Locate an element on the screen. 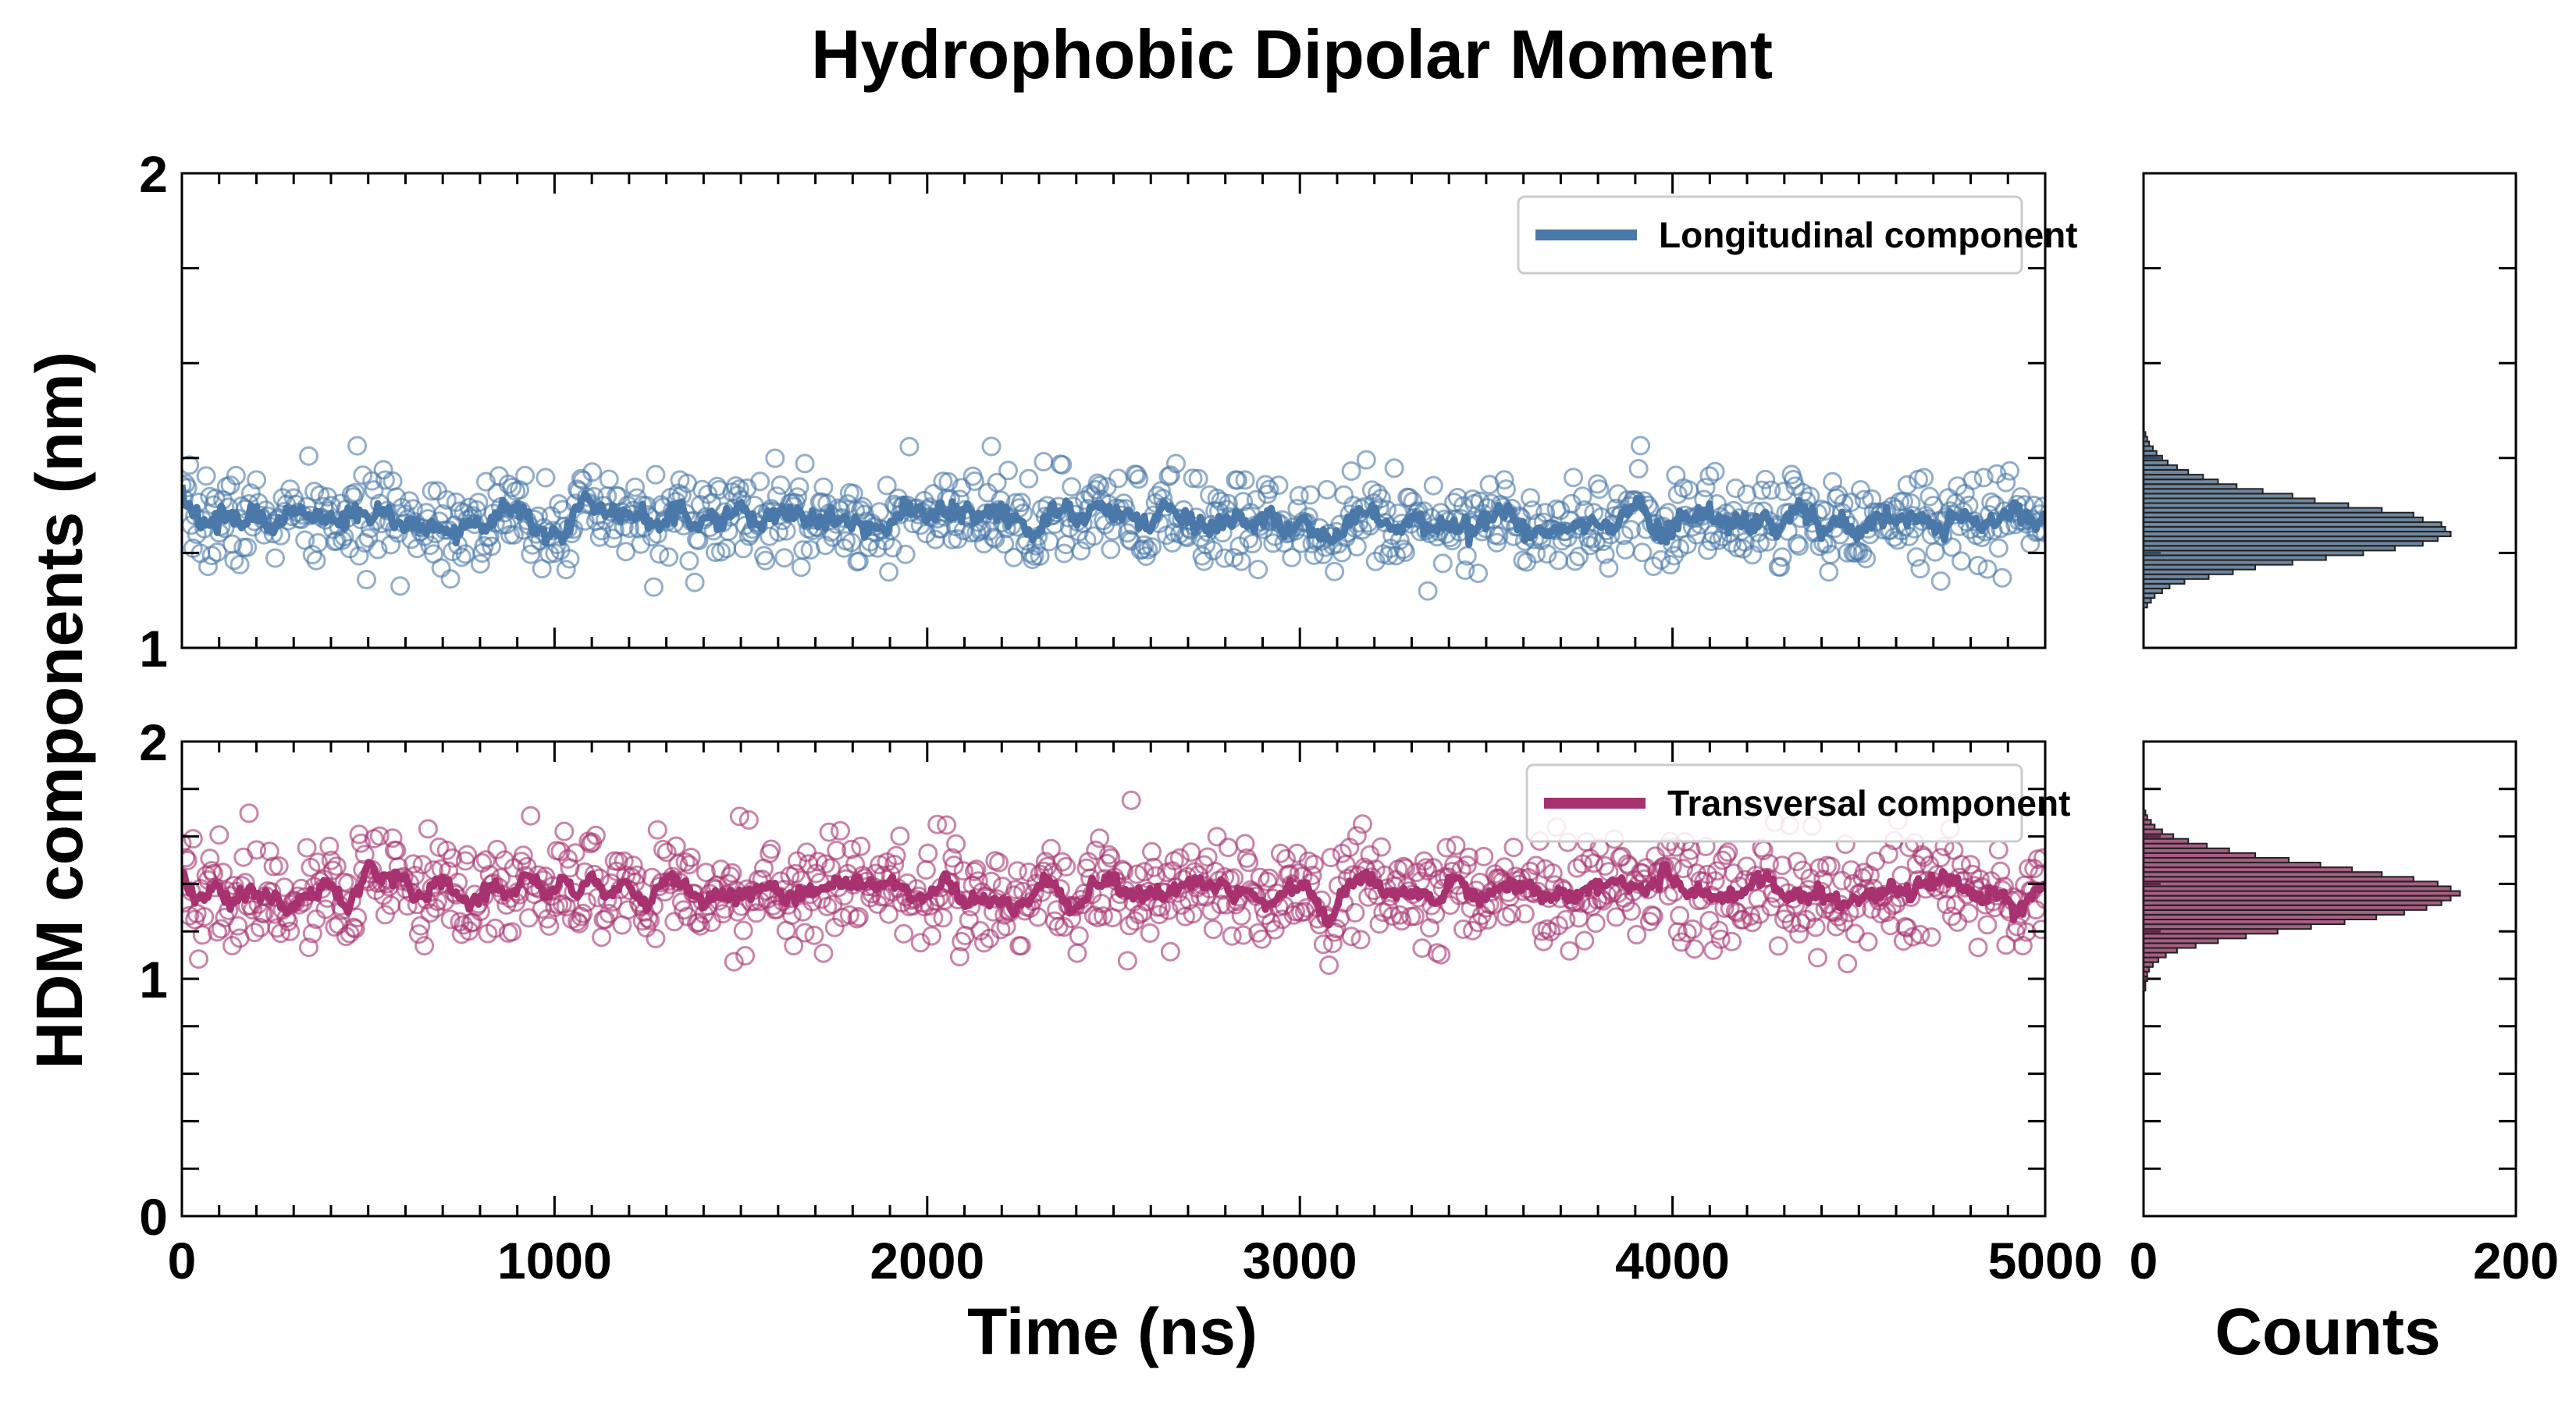 The height and width of the screenshot is (1405, 2576). y-tick-label: 2 is located at coordinates (153, 742).